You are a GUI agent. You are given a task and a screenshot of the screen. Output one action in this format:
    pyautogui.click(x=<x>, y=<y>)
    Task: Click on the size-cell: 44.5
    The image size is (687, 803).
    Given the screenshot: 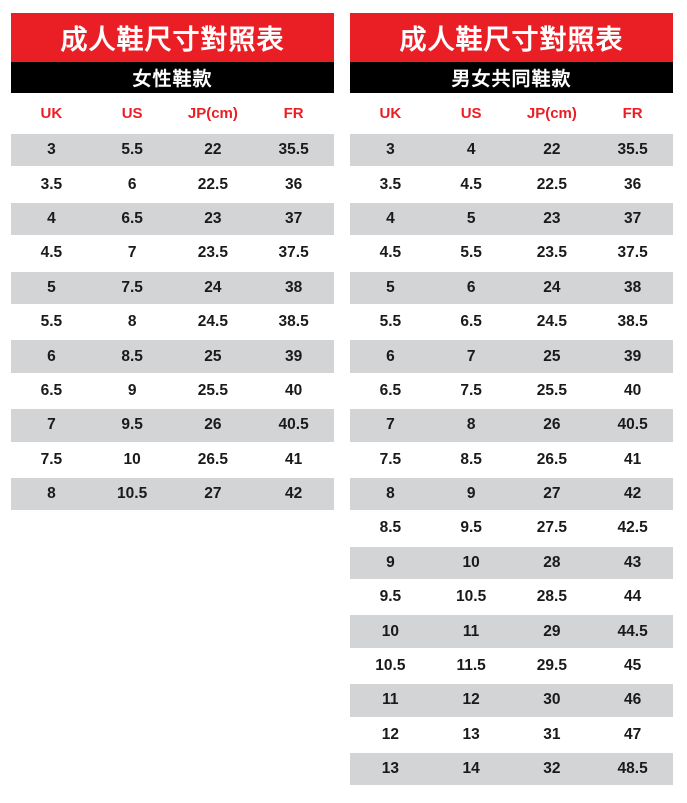 What is the action you would take?
    pyautogui.click(x=632, y=631)
    